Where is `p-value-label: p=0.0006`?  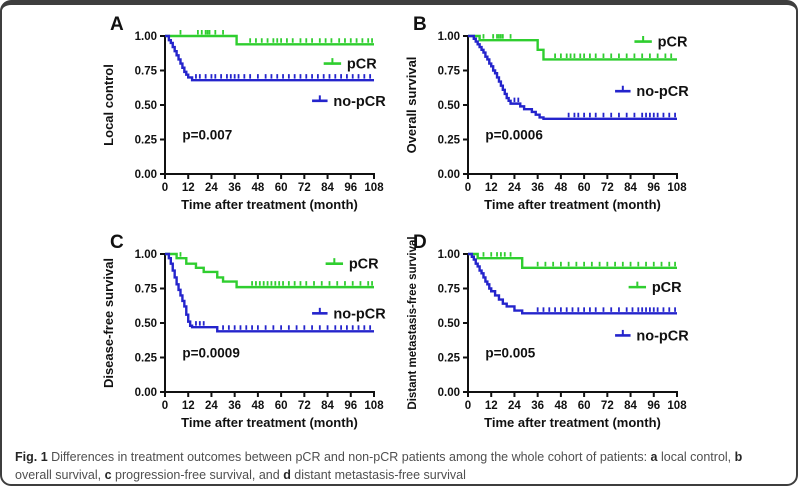
p-value-label: p=0.0006 is located at coordinates (514, 135).